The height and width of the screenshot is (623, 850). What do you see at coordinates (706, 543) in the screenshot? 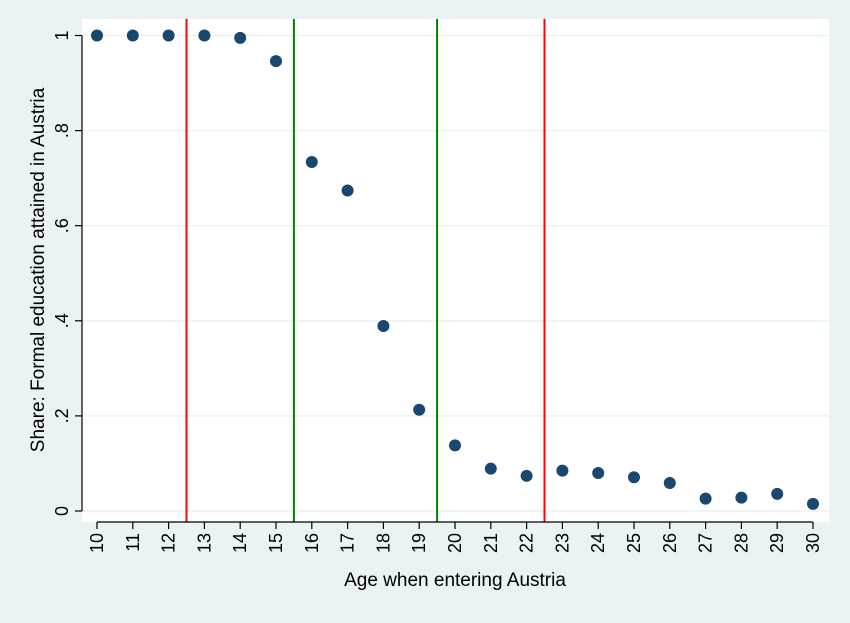
I see `x-tick-label-17: 27` at bounding box center [706, 543].